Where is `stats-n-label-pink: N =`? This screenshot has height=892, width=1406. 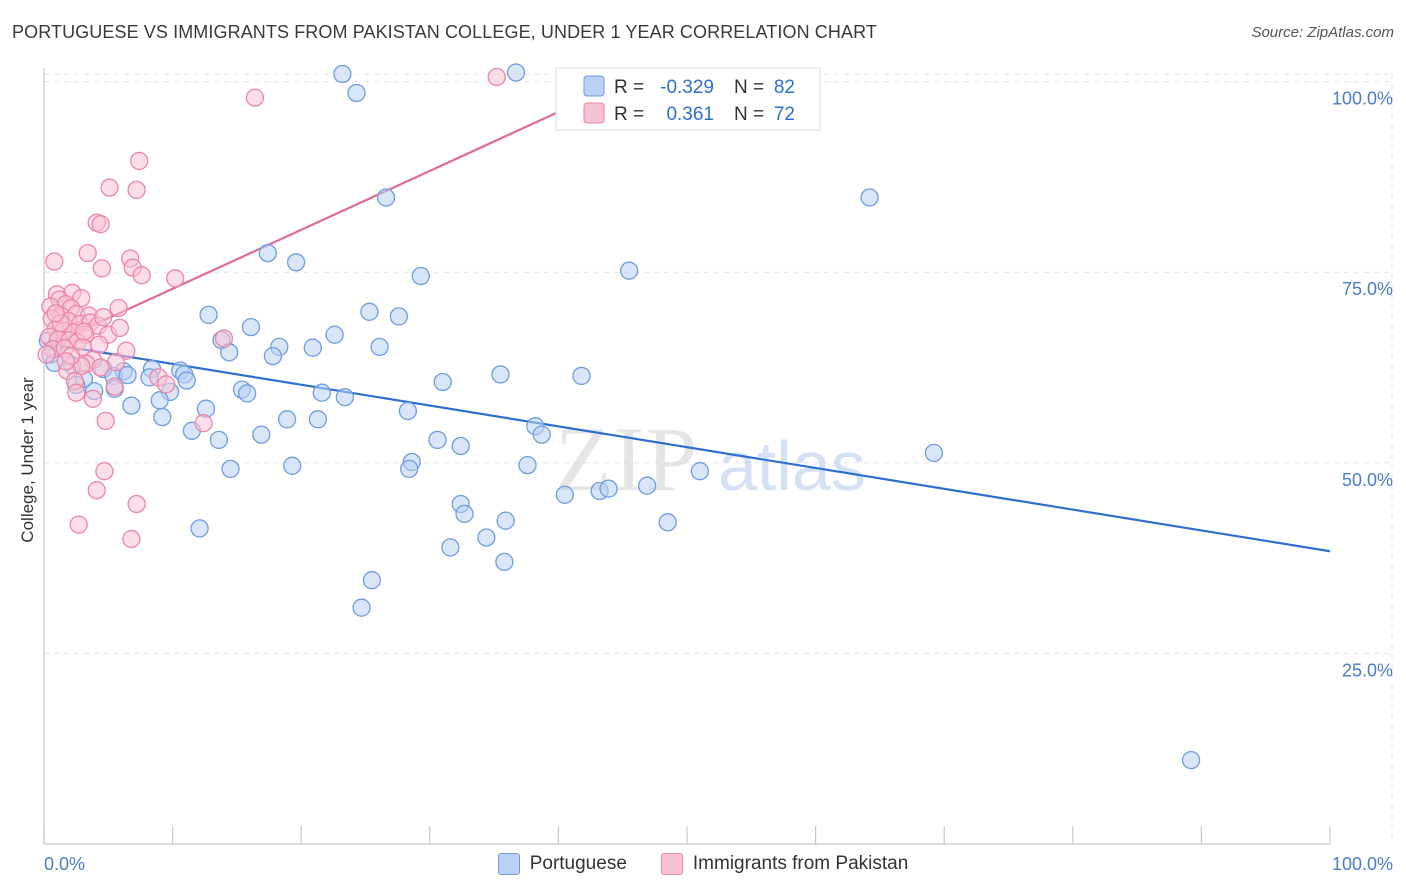
stats-n-label-pink: N = is located at coordinates (749, 114).